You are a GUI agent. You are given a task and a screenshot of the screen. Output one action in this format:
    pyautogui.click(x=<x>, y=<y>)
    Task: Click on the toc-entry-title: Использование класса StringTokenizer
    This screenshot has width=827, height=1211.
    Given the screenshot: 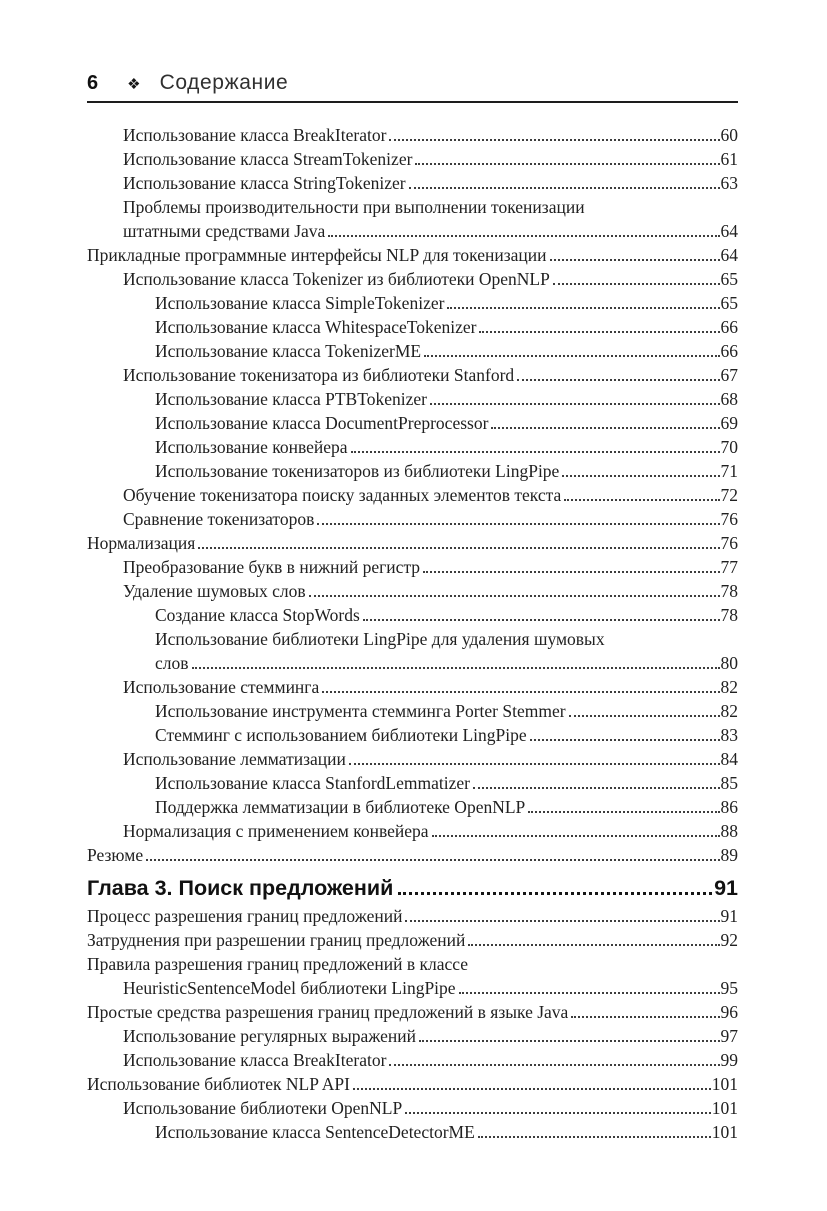 What is the action you would take?
    pyautogui.click(x=264, y=183)
    